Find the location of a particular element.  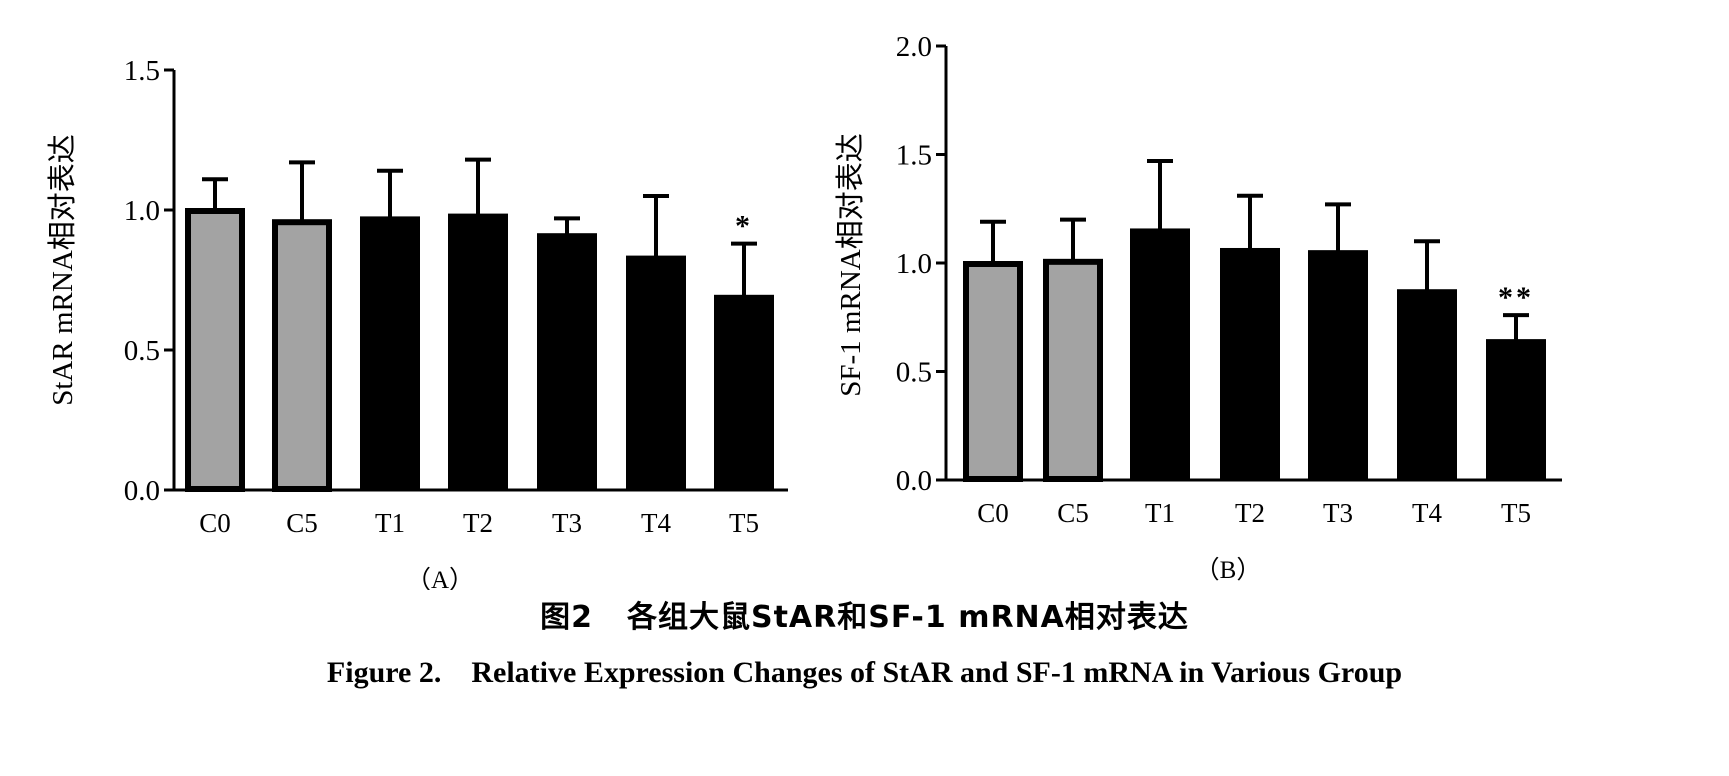

y-axis-label: SF-1 mRNA相对表达 is located at coordinates (850, 264).